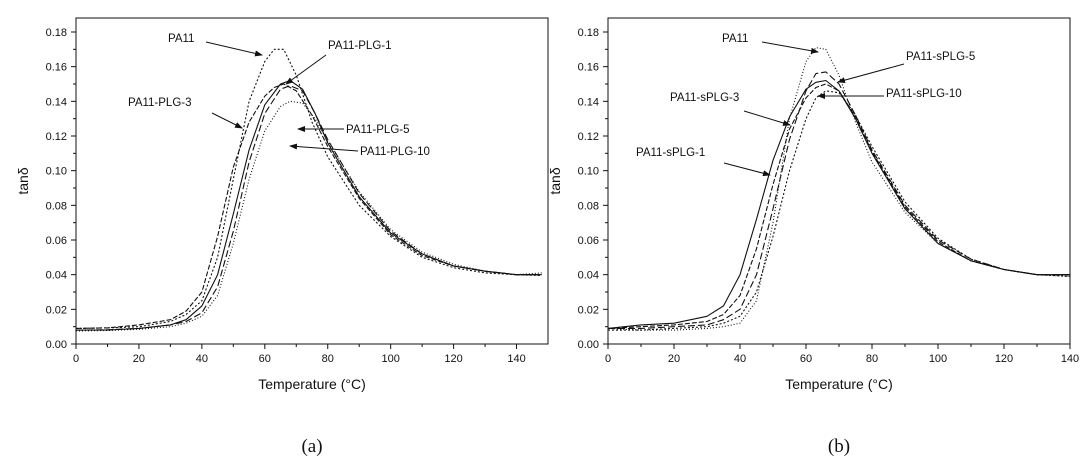 Image resolution: width=1080 pixels, height=462 pixels. Describe the element at coordinates (940, 57) in the screenshot. I see `annotation-label-pa11-splg-5: PA11-sPLG-5` at that location.